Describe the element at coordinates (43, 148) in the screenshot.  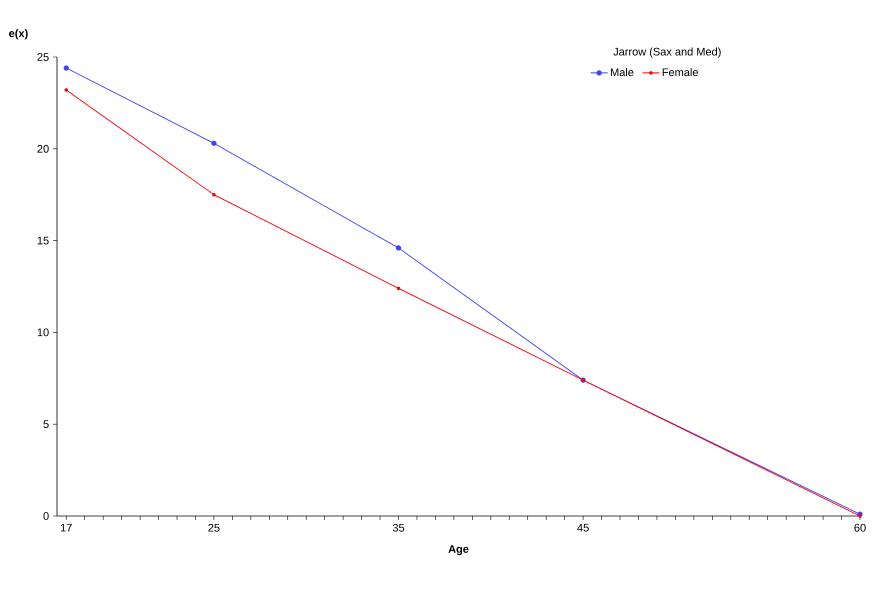
I see `y-tick-label: 20` at that location.